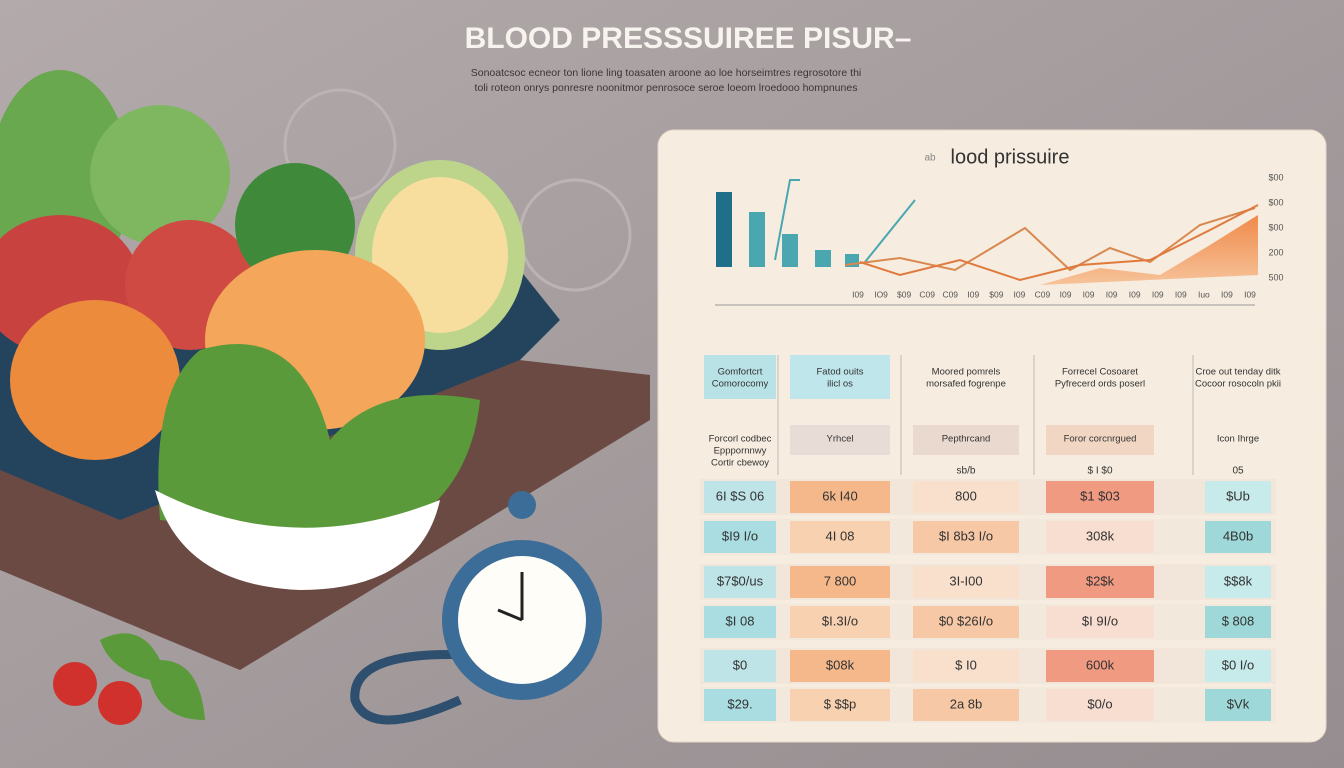 This screenshot has width=1344, height=768. What do you see at coordinates (930, 158) in the screenshot?
I see `panel-title-prefix: ab` at bounding box center [930, 158].